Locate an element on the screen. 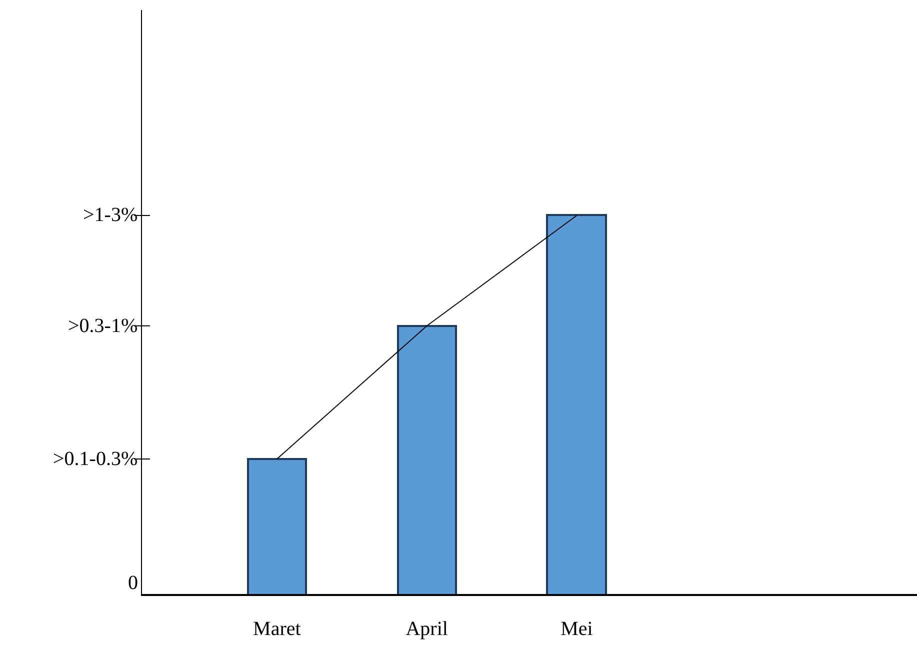 The width and height of the screenshot is (917, 653). x-tick-label: Maret is located at coordinates (277, 629).